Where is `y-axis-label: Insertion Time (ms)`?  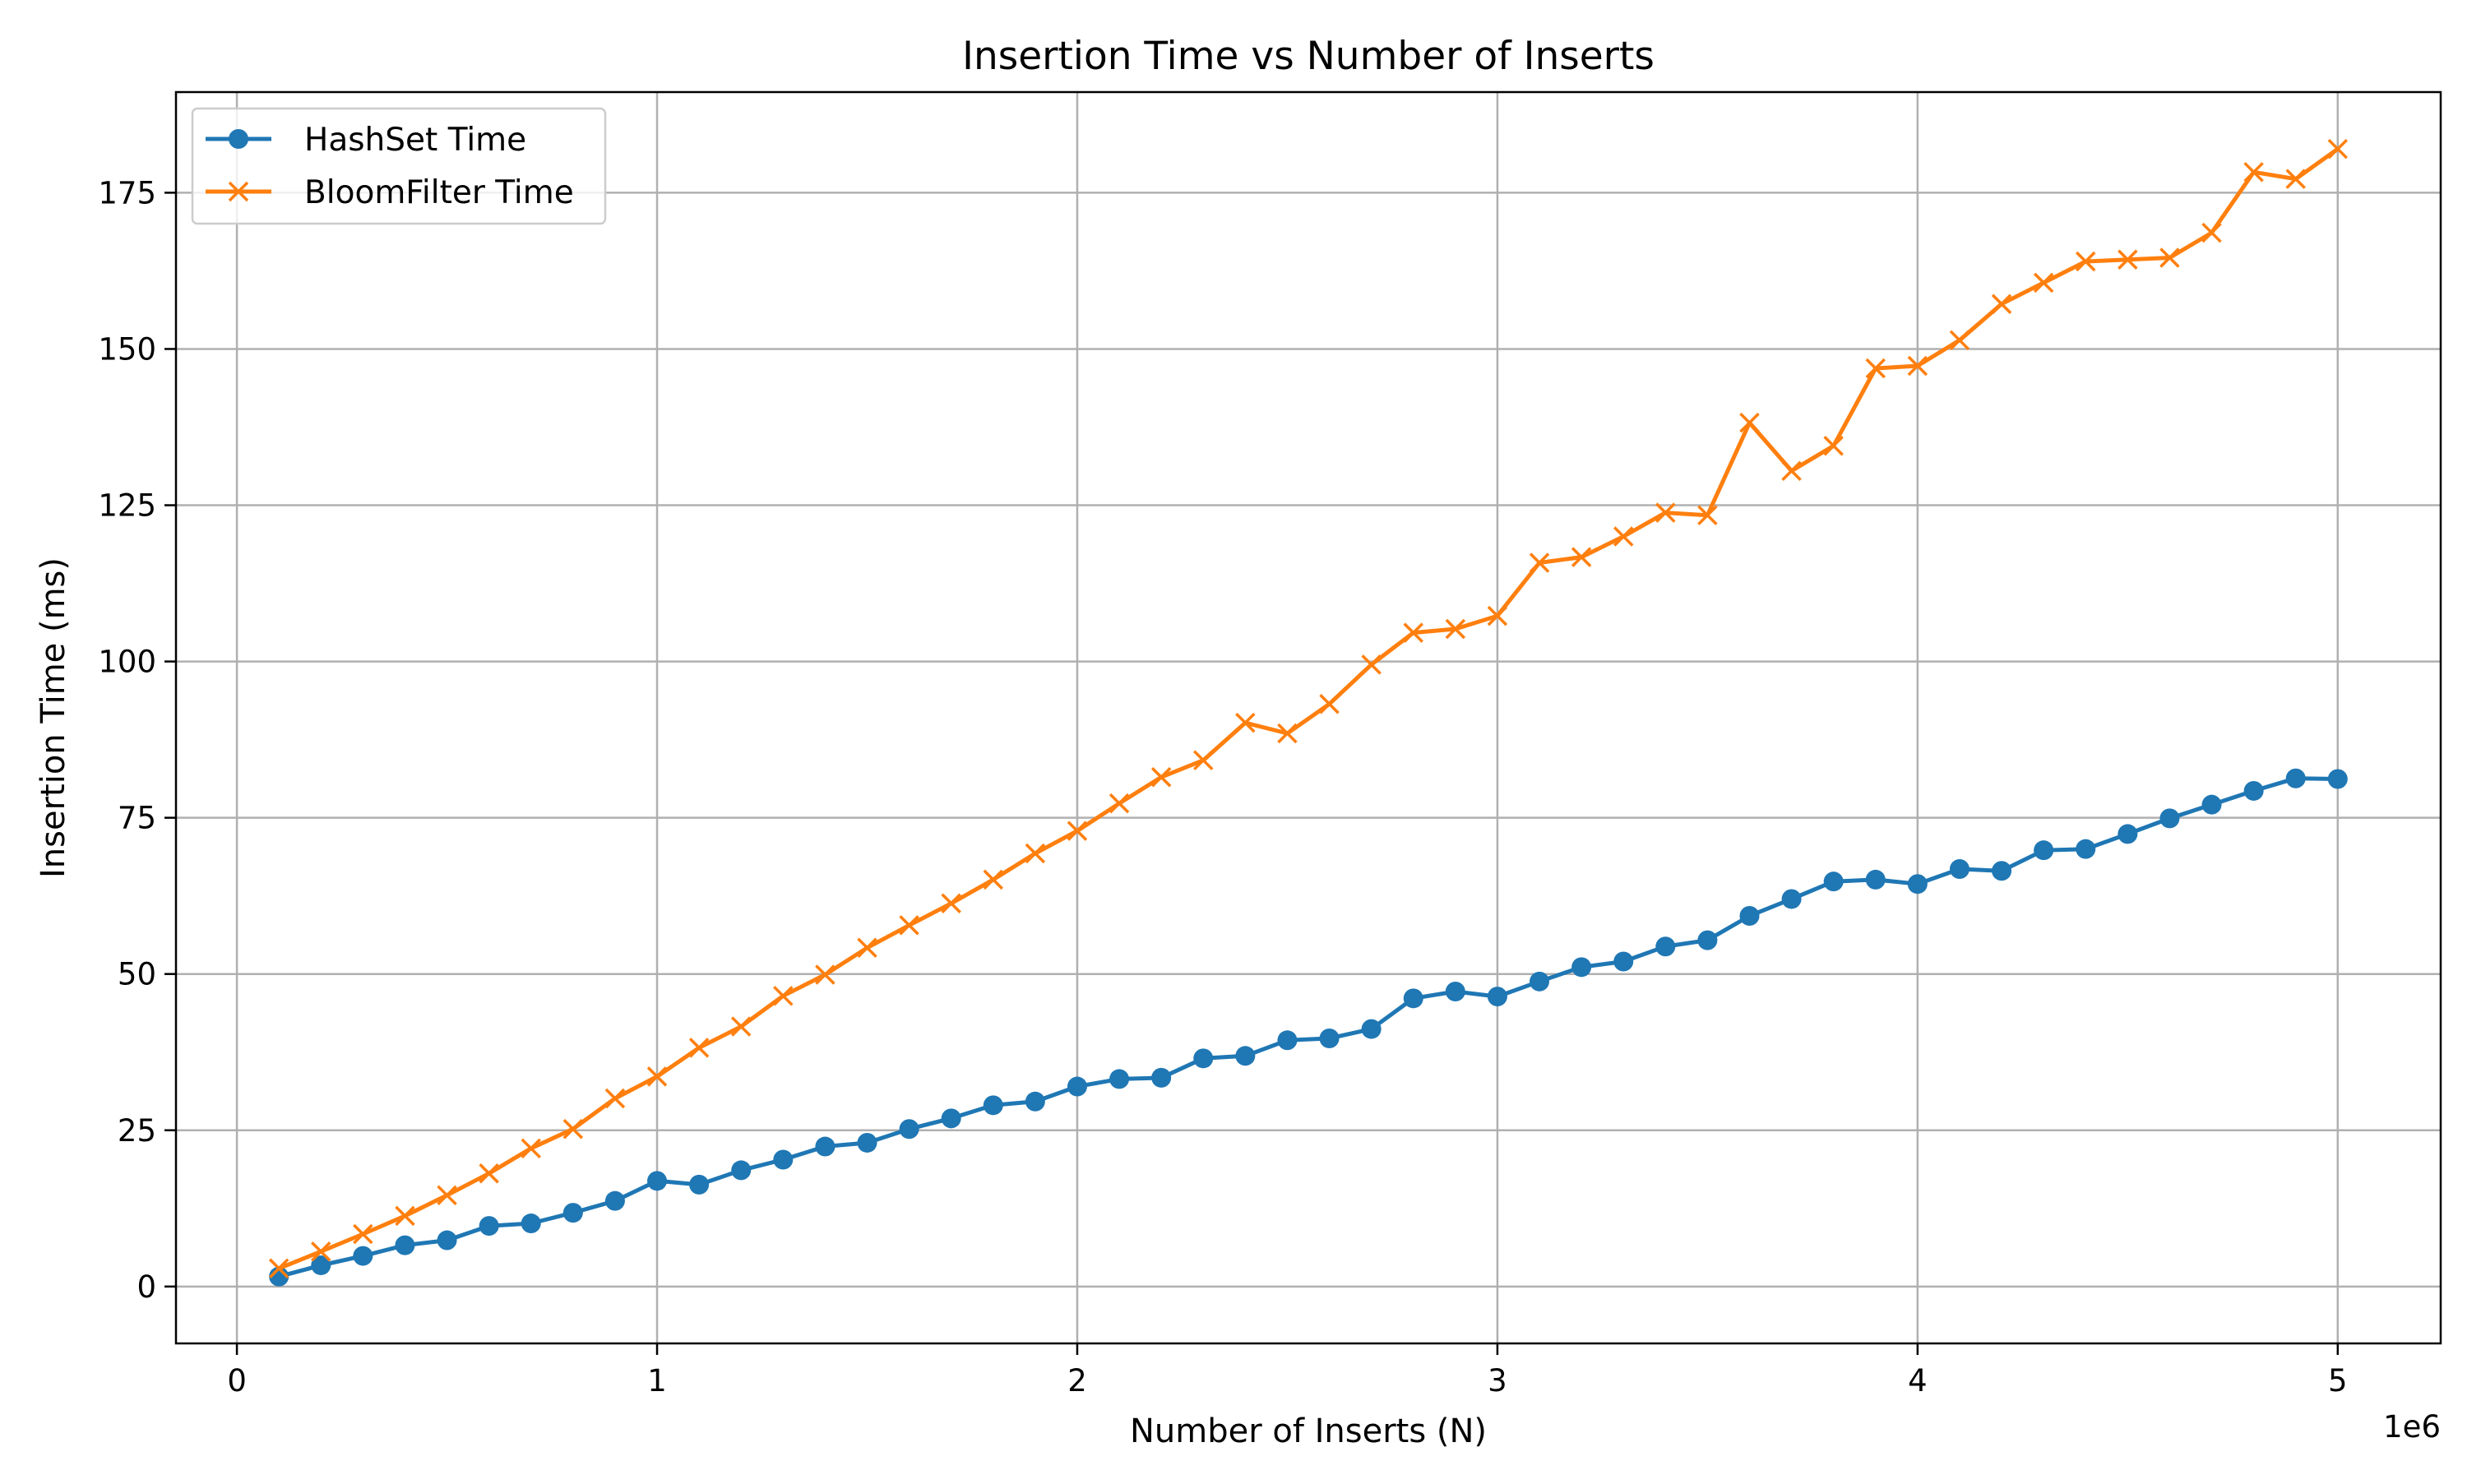
y-axis-label: Insertion Time (ms) is located at coordinates (54, 718).